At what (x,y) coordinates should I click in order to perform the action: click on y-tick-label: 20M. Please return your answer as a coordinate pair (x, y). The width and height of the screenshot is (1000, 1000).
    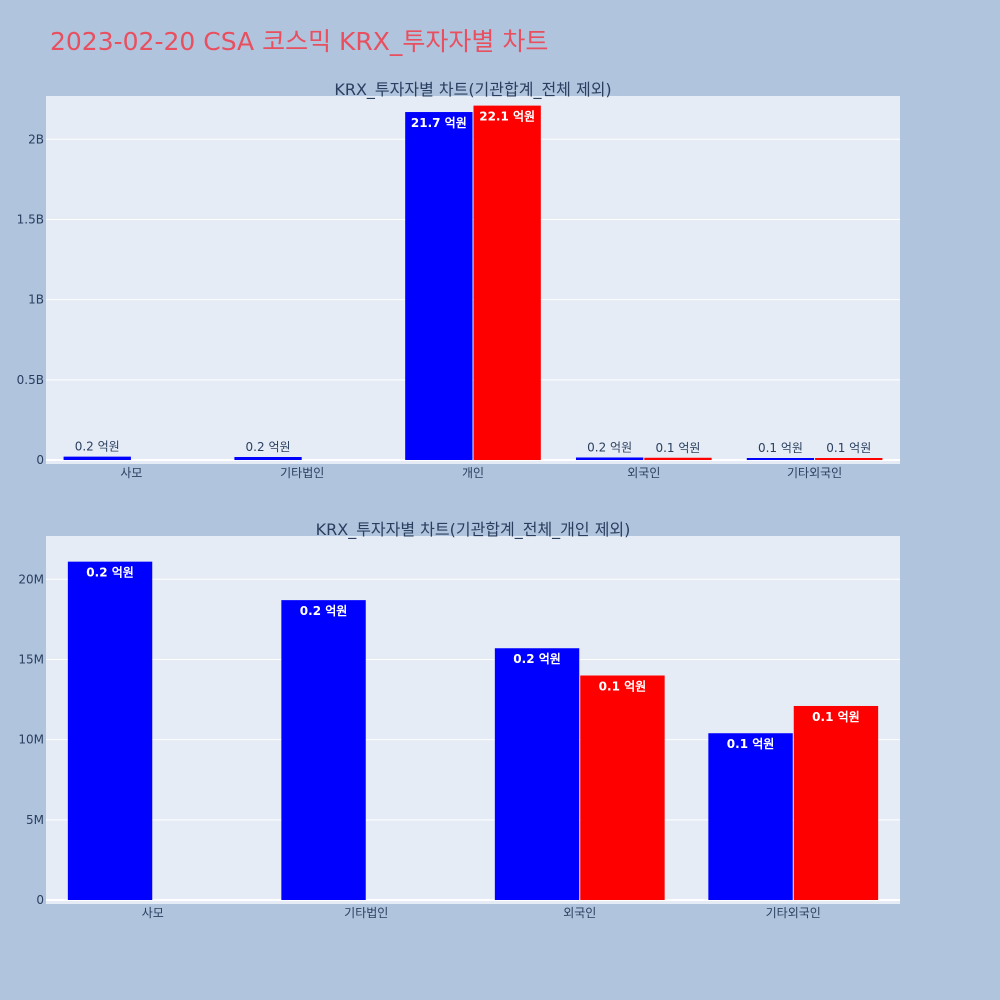
    Looking at the image, I should click on (31, 579).